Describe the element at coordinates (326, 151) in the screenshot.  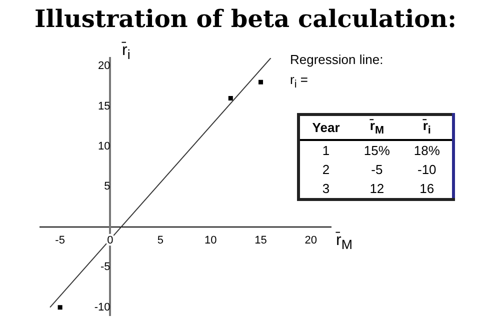
I see `annotation: 1` at that location.